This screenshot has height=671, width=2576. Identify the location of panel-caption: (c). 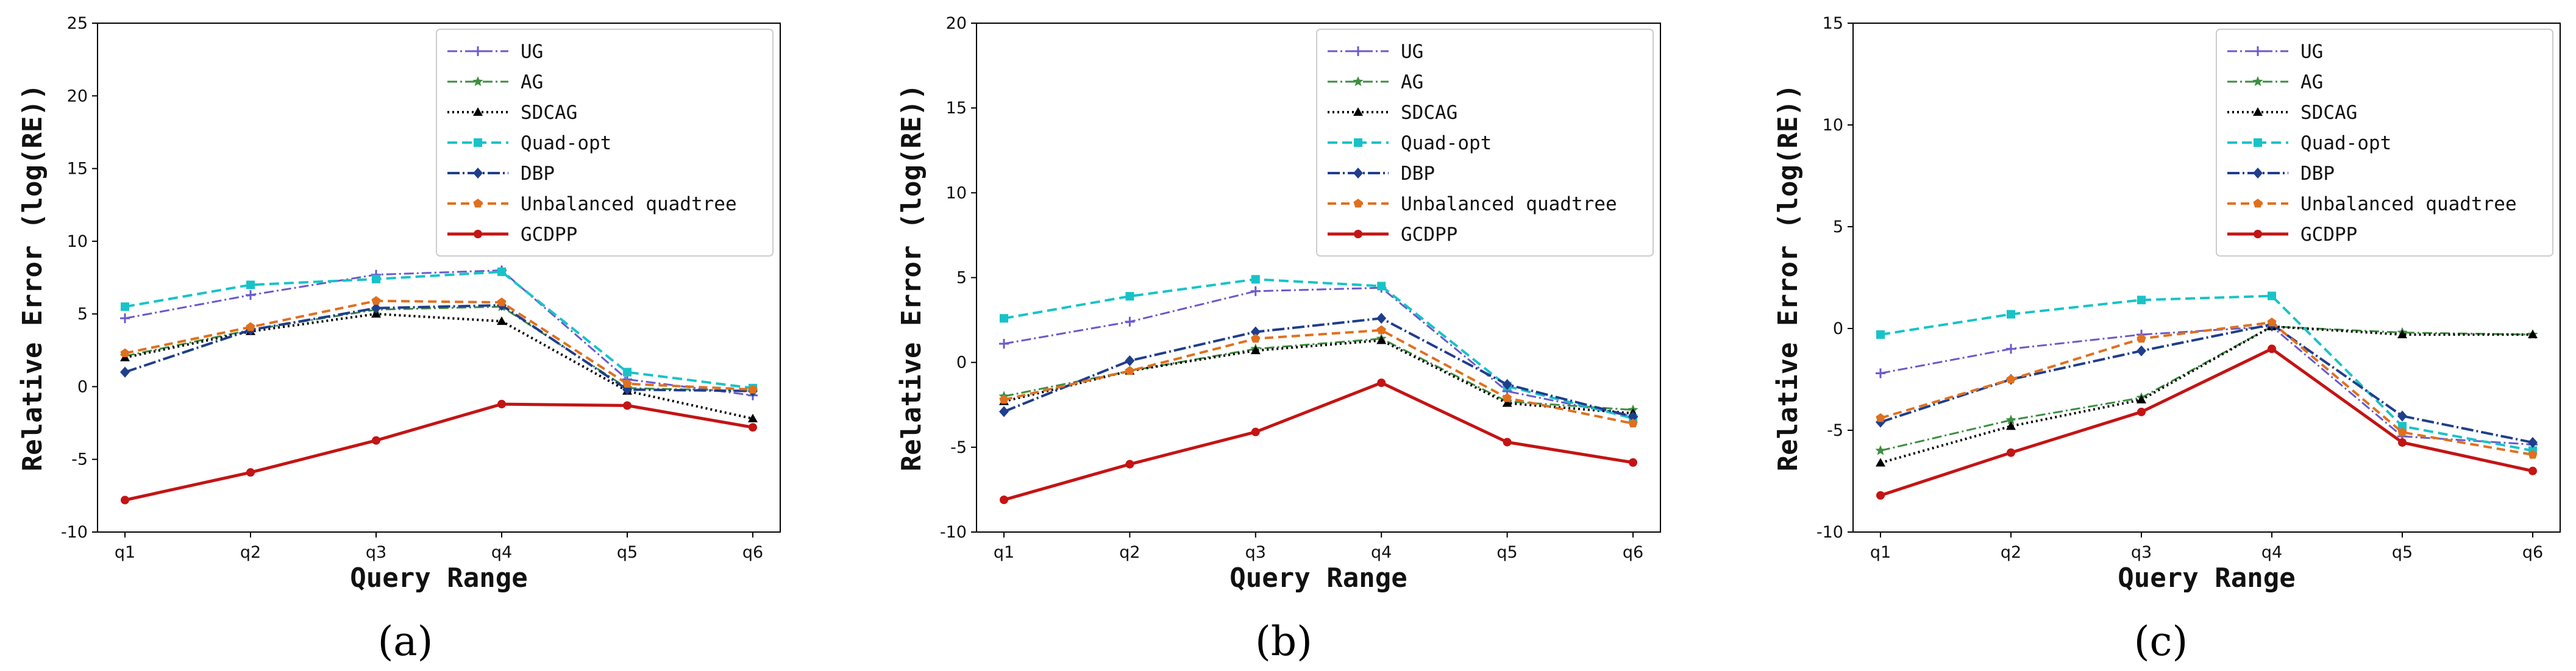
(2161, 641).